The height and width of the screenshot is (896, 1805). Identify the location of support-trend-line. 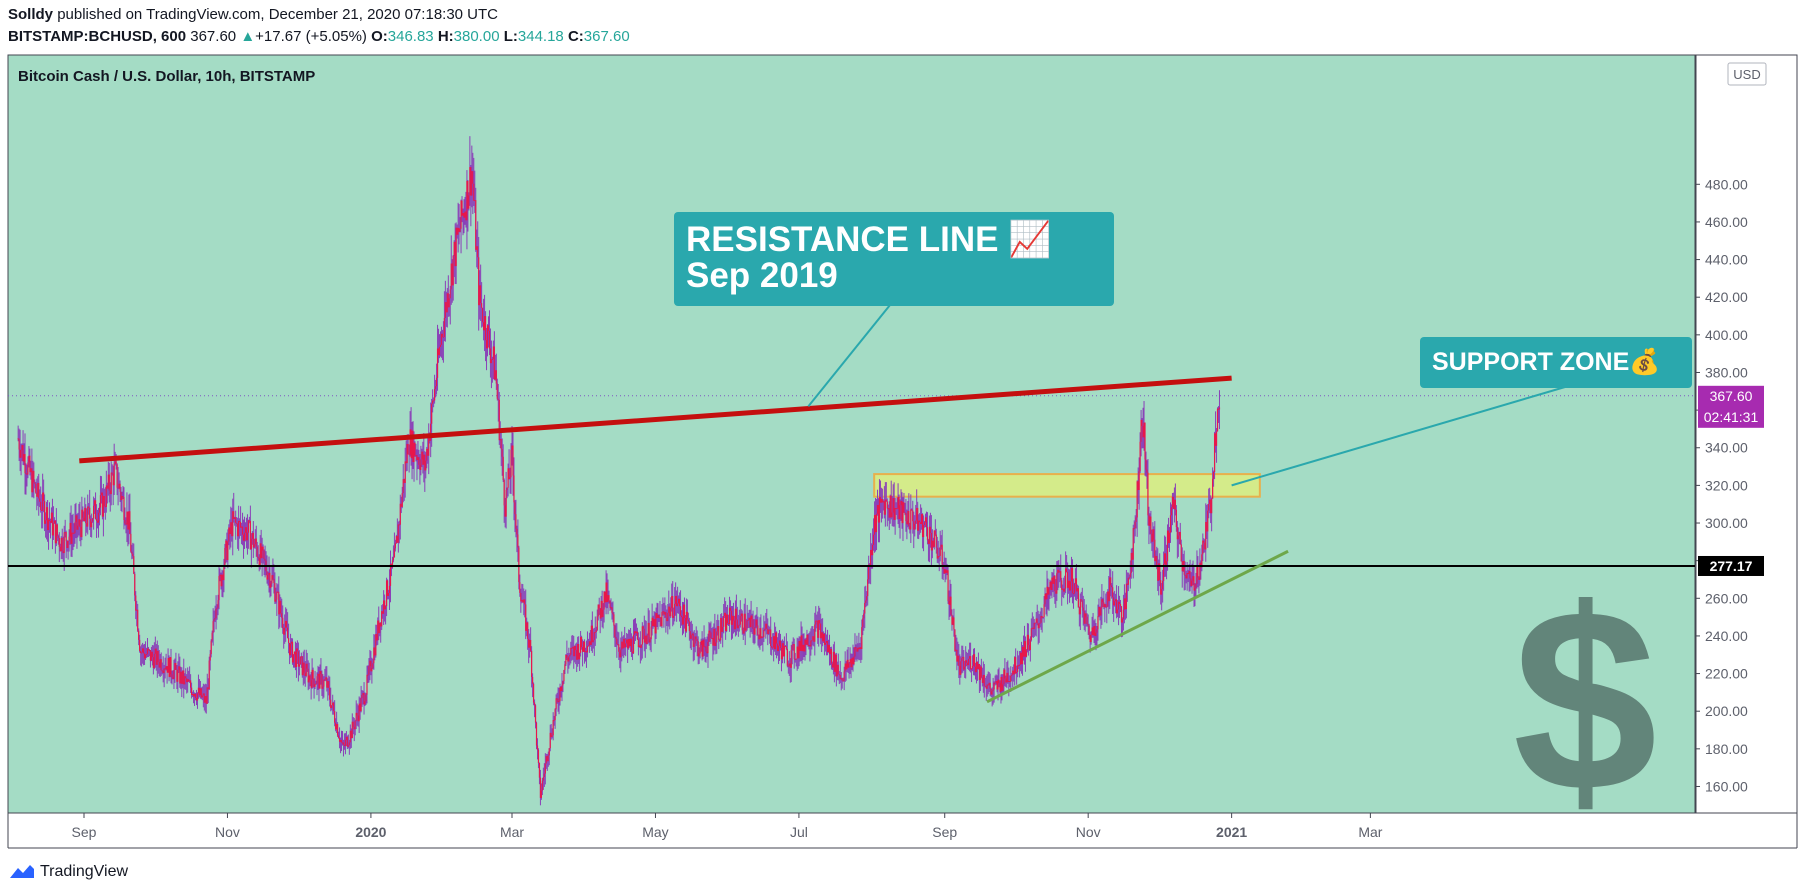
(1137, 626).